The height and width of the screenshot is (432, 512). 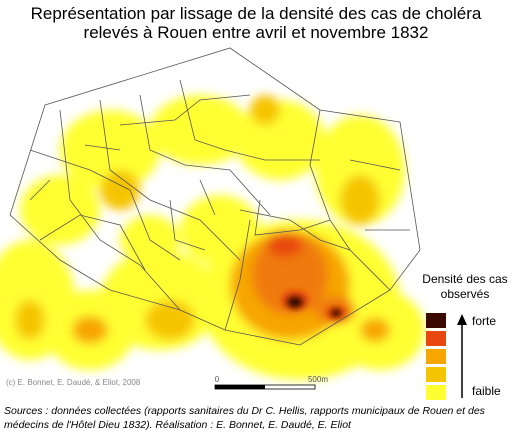 I want to click on map-credit: (c) E. Bonnet, E. Daudé, & Eliot, 2008, so click(x=73, y=382).